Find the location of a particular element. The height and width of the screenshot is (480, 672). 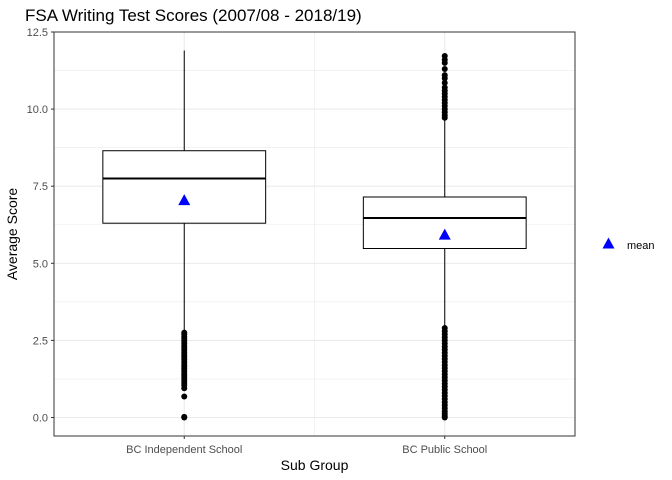

y-tick-label: 5.0 is located at coordinates (40, 264).